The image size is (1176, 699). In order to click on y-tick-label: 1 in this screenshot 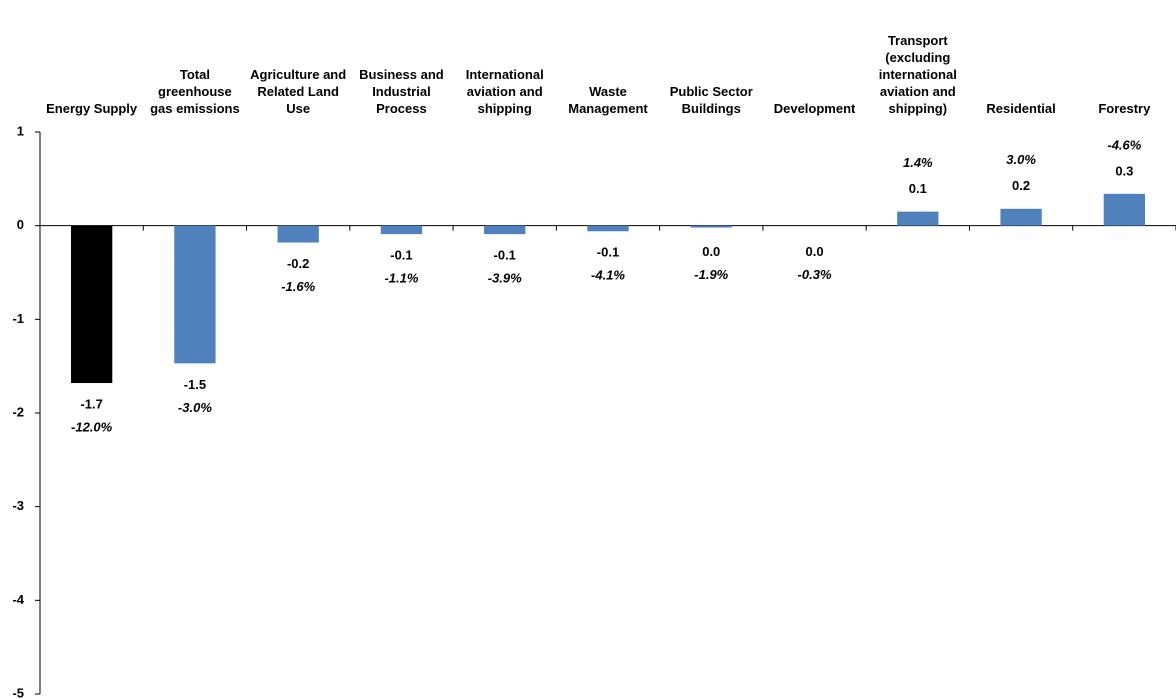, I will do `click(20, 130)`.